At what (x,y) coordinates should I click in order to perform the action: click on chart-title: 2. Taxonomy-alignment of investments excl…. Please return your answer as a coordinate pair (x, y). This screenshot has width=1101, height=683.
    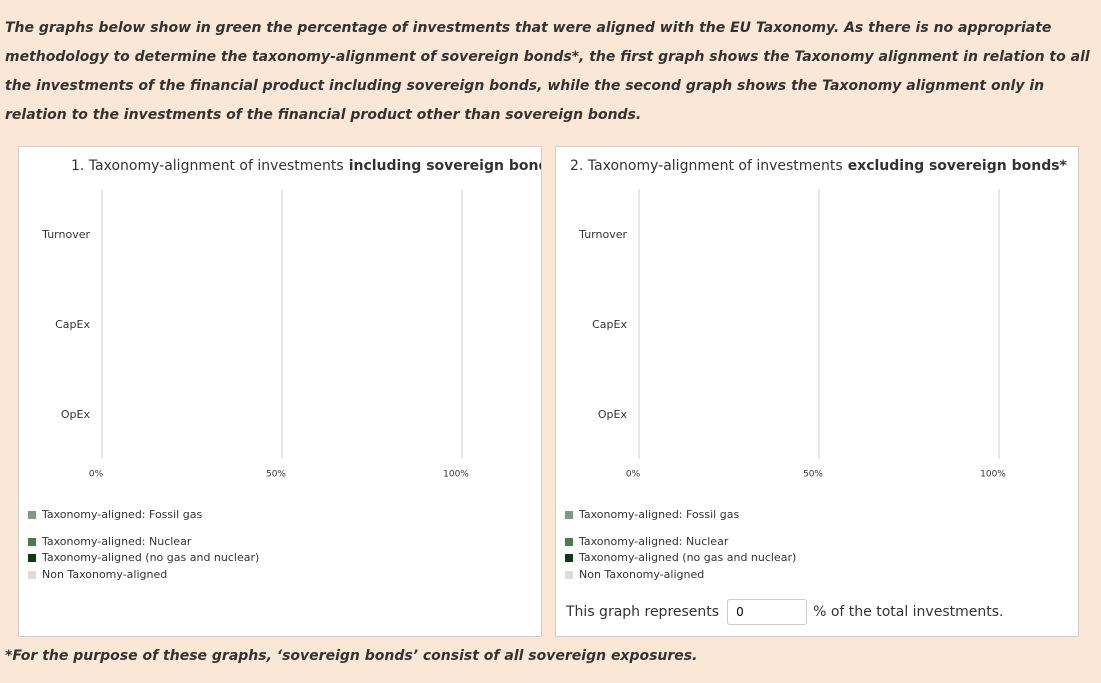
    Looking at the image, I should click on (819, 166).